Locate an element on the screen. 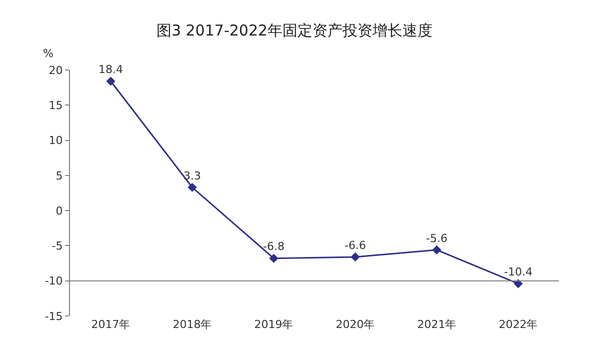 This screenshot has width=589, height=356. y-tick-label: -10 is located at coordinates (53, 281).